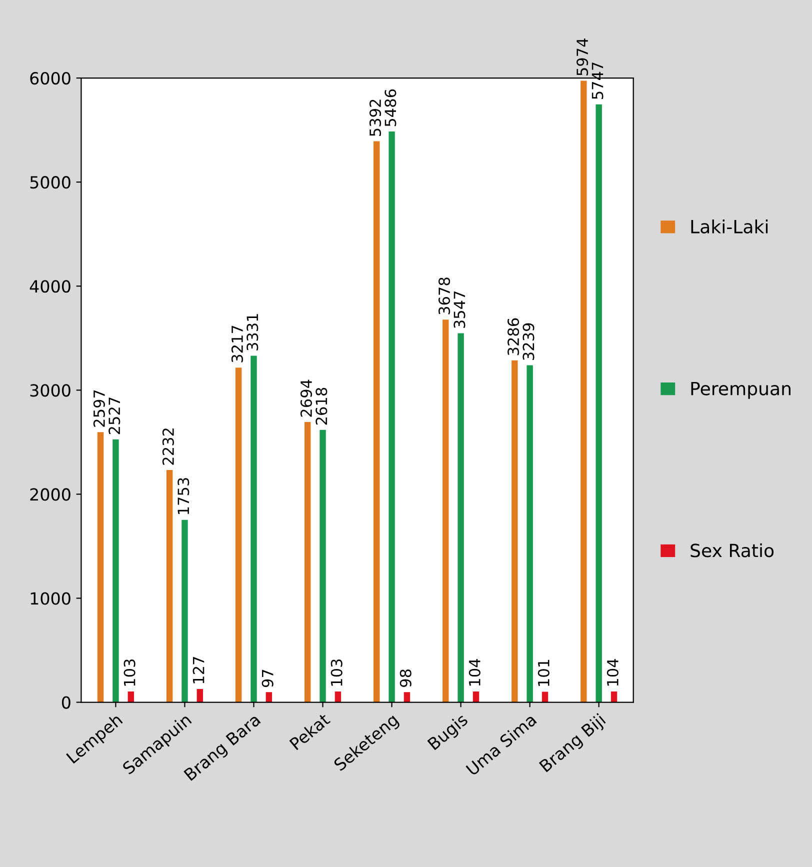  What do you see at coordinates (406, 678) in the screenshot?
I see `data-label: 98` at bounding box center [406, 678].